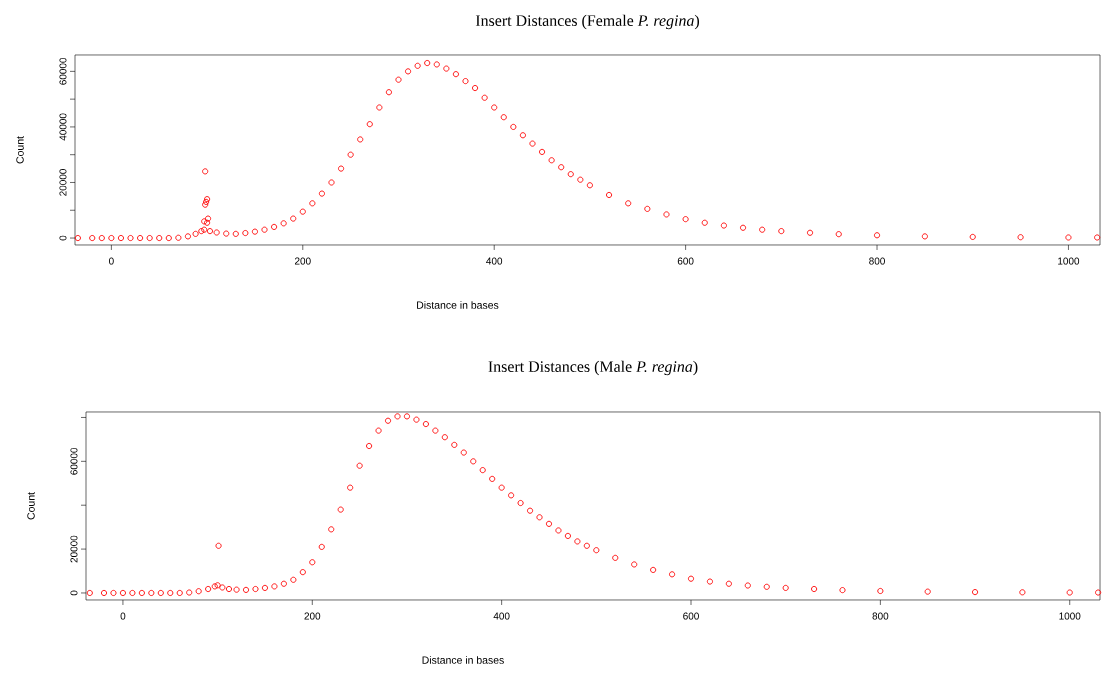 This screenshot has height=677, width=1104. Describe the element at coordinates (587, 22) in the screenshot. I see `chart-title: Insert Distances (Female P. regina)` at that location.